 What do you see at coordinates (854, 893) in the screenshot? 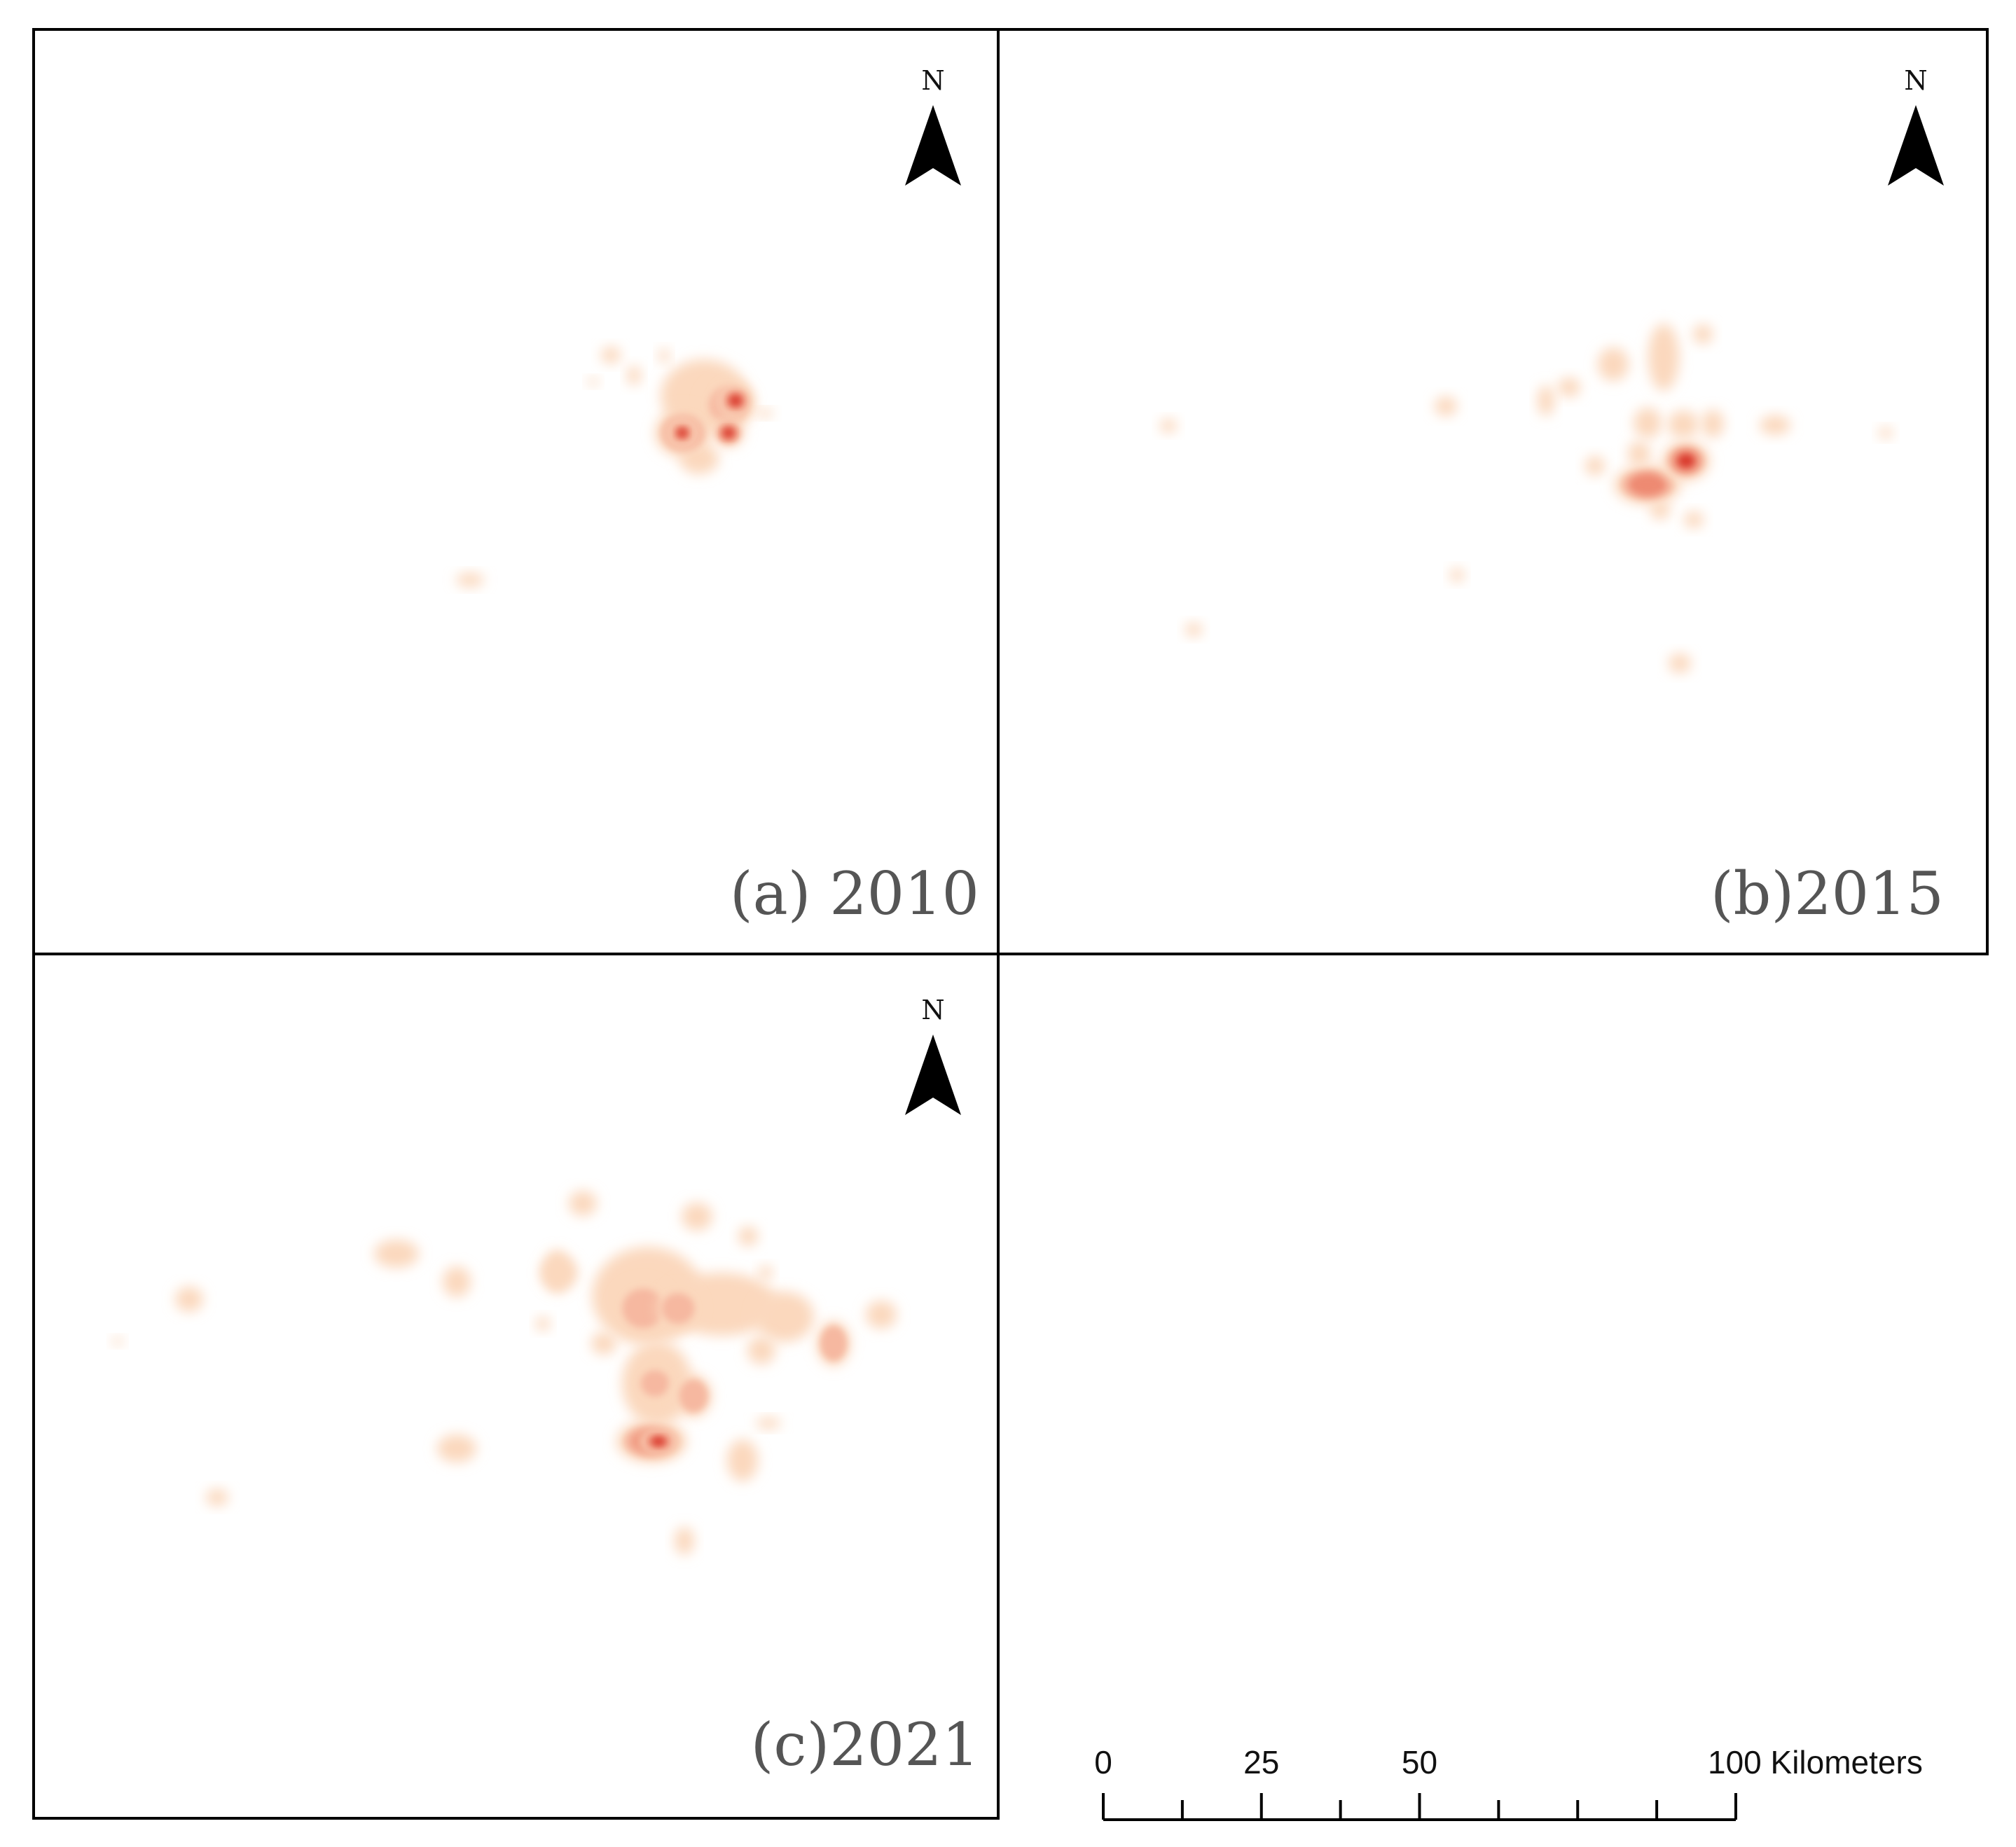
I see `panel-a-label: (a) 2010` at bounding box center [854, 893].